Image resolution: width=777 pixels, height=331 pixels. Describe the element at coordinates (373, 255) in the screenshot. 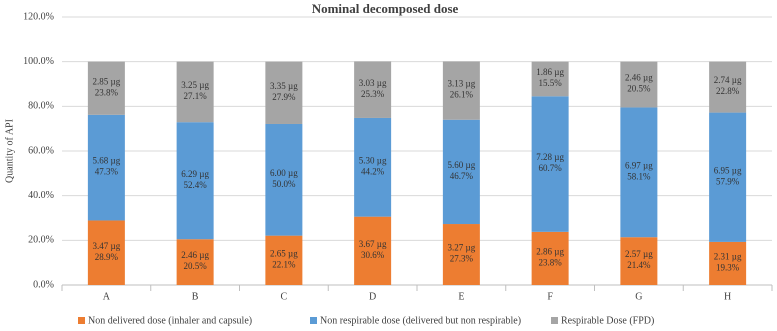

I see `value-label: 30.6%` at that location.